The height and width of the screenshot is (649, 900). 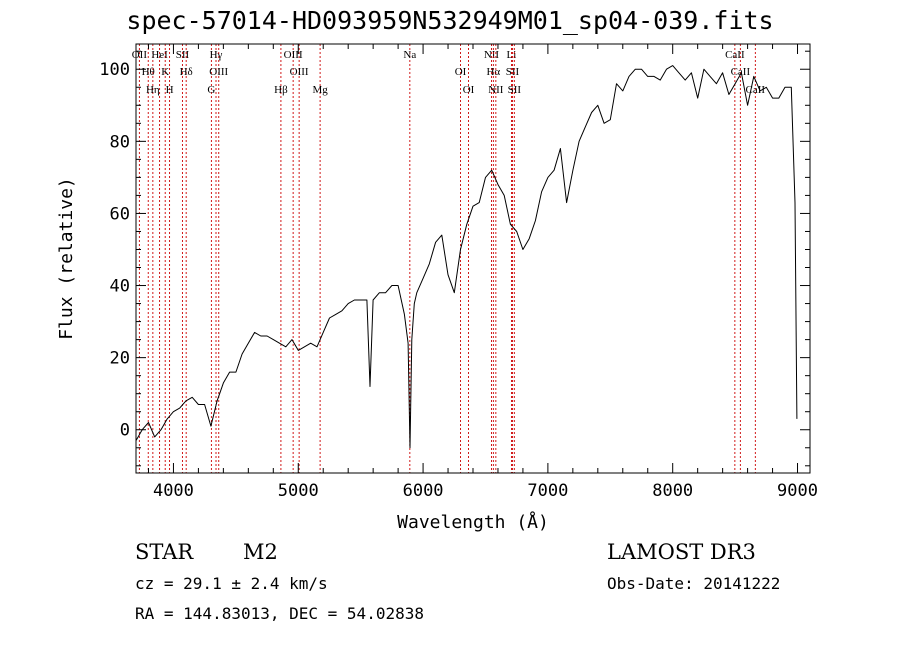 What do you see at coordinates (165, 72) in the screenshot?
I see `line-marker-label: K` at bounding box center [165, 72].